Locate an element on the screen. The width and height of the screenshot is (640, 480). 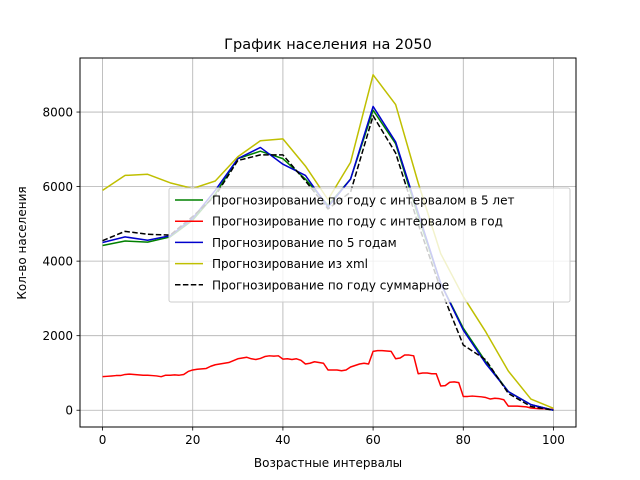
chart-title: График населения на 2050 is located at coordinates (328, 45).